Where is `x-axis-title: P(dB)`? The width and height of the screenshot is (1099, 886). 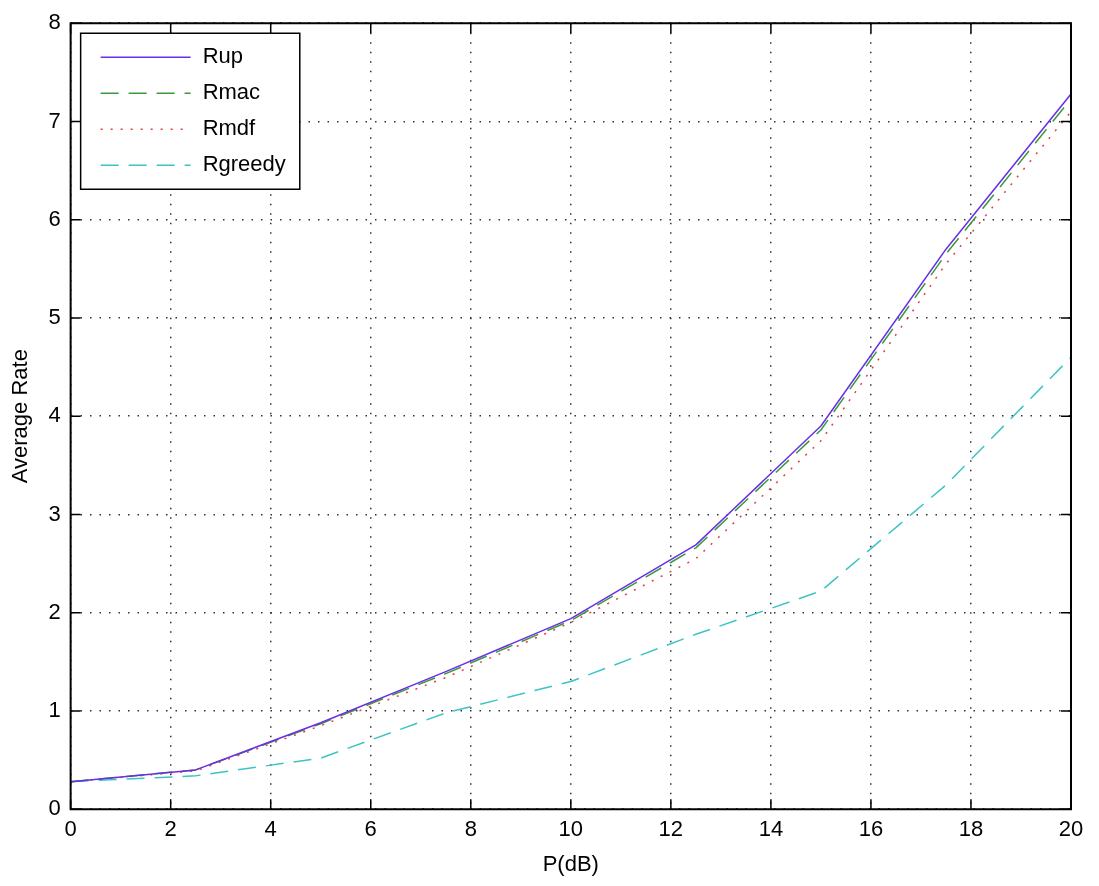 x-axis-title: P(dB) is located at coordinates (570, 863).